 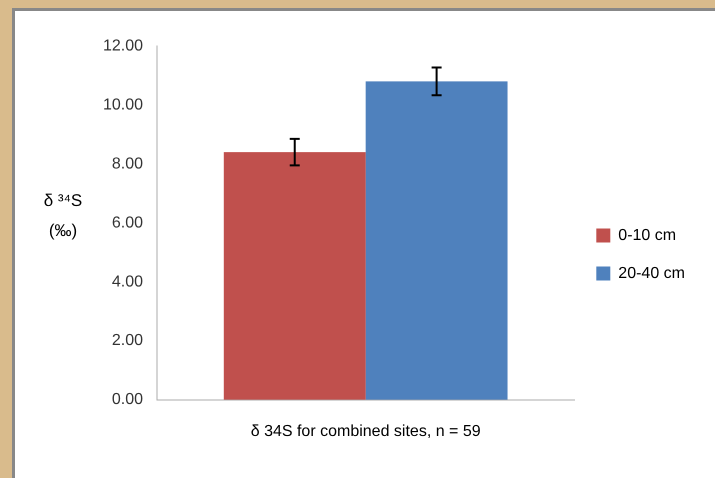 I want to click on y-tick-label: 10.00, so click(x=123, y=105).